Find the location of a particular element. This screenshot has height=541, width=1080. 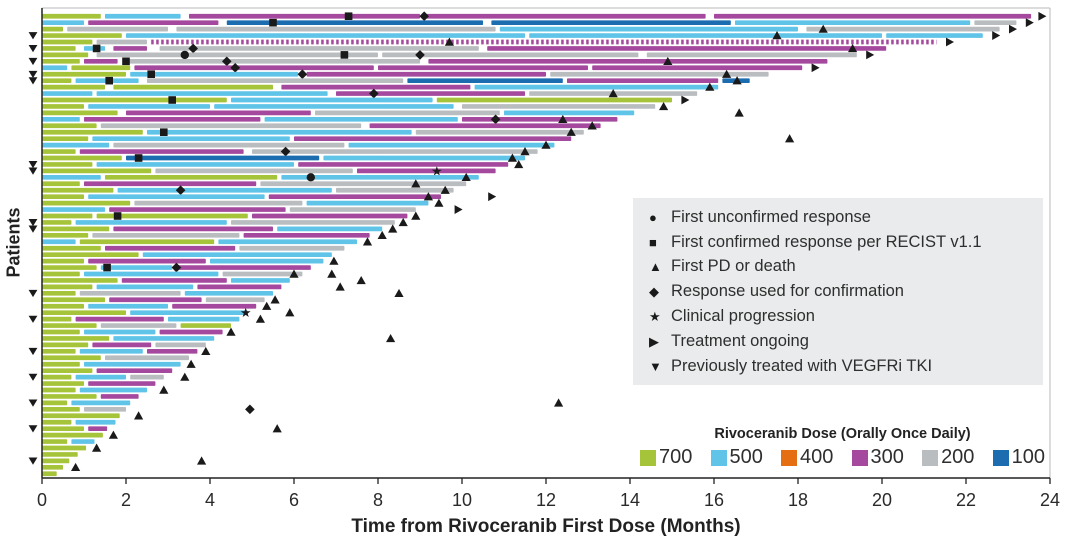

dose-label: 100 is located at coordinates (1028, 457).